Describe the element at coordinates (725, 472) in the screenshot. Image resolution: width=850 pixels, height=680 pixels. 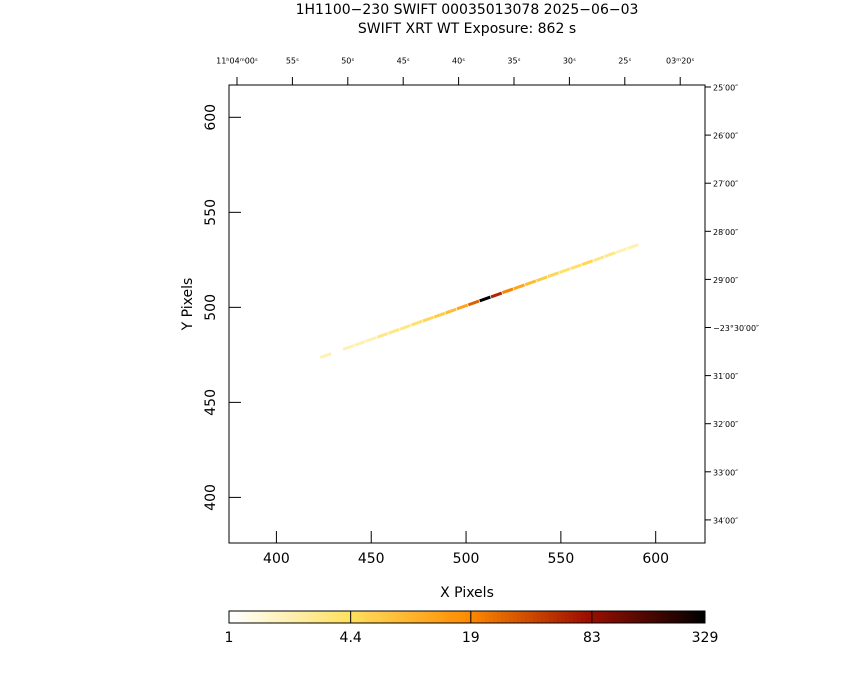
I see `dec-label: 33′00″` at that location.